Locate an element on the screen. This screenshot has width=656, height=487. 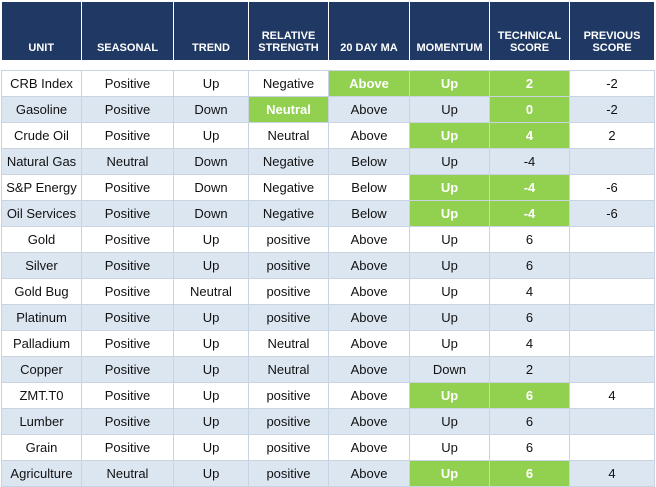
table-cell: Copper is located at coordinates (41, 369).